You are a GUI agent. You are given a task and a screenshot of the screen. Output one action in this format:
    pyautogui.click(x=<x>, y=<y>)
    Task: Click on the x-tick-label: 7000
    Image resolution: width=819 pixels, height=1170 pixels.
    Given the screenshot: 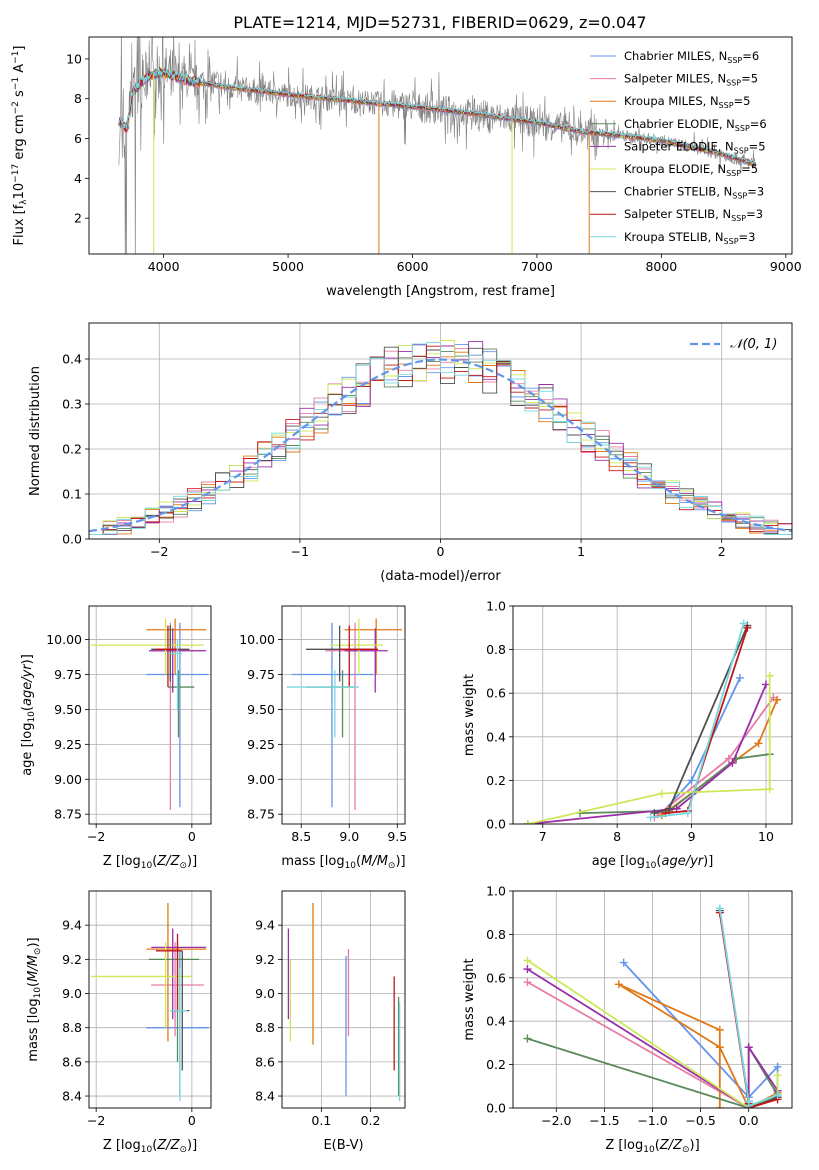 What is the action you would take?
    pyautogui.click(x=537, y=266)
    